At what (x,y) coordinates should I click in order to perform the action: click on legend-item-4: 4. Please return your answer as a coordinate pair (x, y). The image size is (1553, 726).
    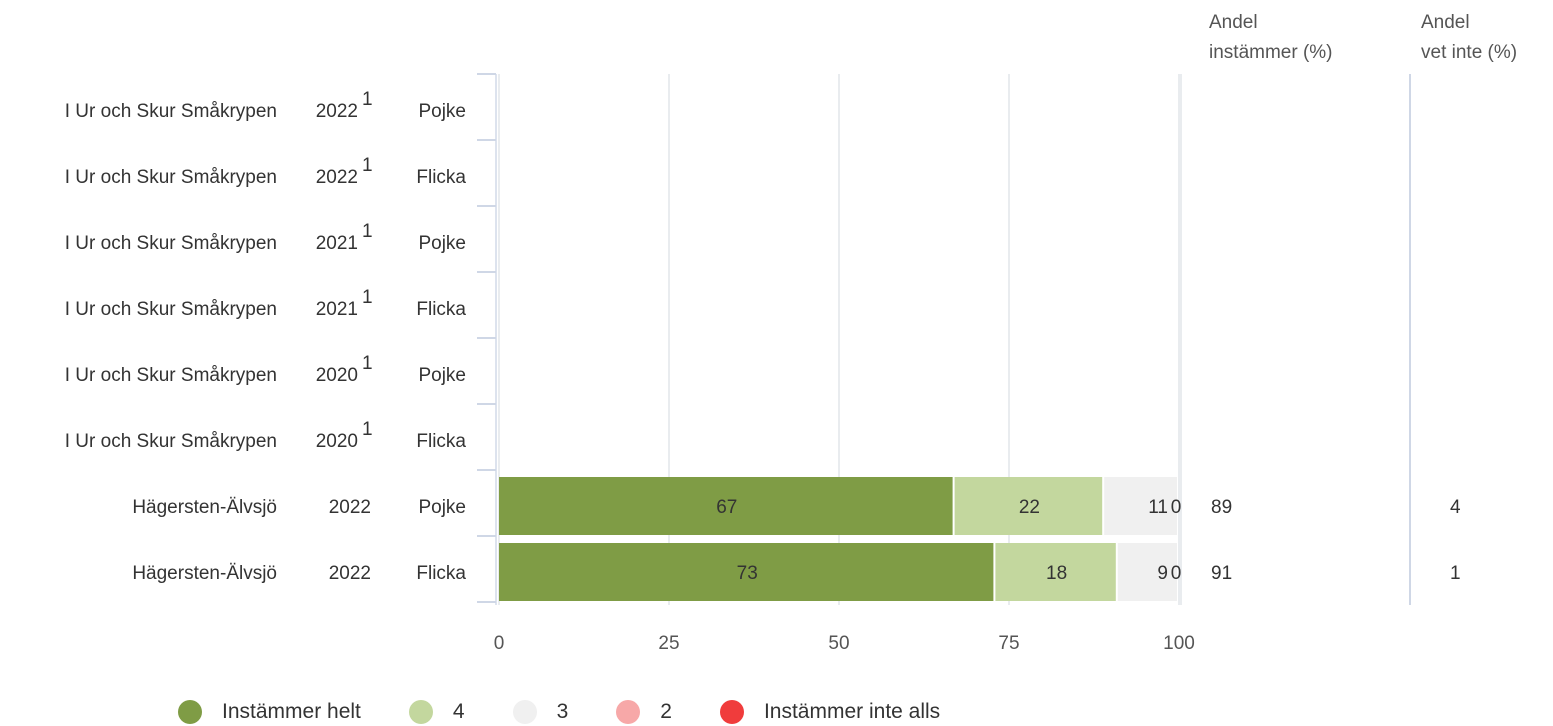
    Looking at the image, I should click on (436, 712).